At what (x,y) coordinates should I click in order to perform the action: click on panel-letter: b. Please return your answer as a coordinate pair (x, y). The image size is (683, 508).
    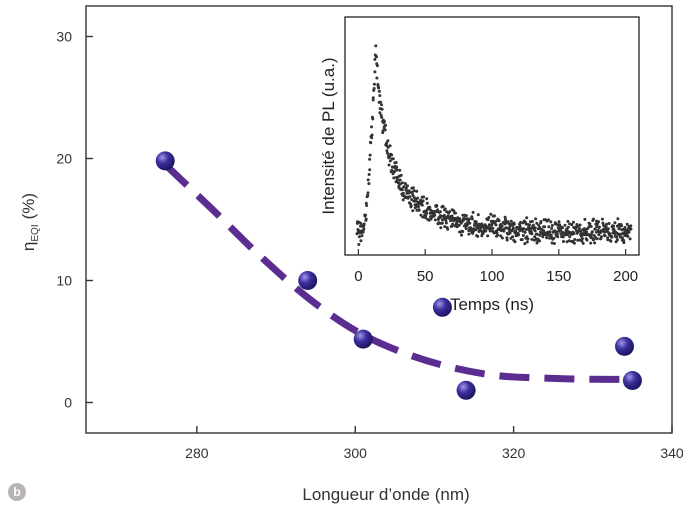
    Looking at the image, I should click on (16, 492).